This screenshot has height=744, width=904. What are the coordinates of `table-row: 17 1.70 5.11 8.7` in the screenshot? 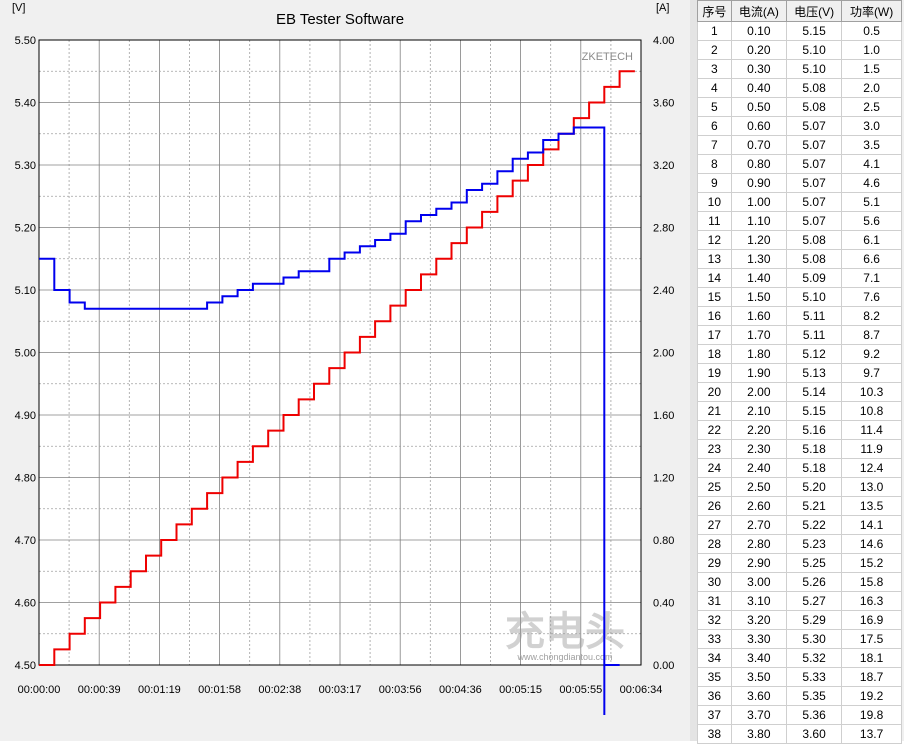 It's located at (799, 335).